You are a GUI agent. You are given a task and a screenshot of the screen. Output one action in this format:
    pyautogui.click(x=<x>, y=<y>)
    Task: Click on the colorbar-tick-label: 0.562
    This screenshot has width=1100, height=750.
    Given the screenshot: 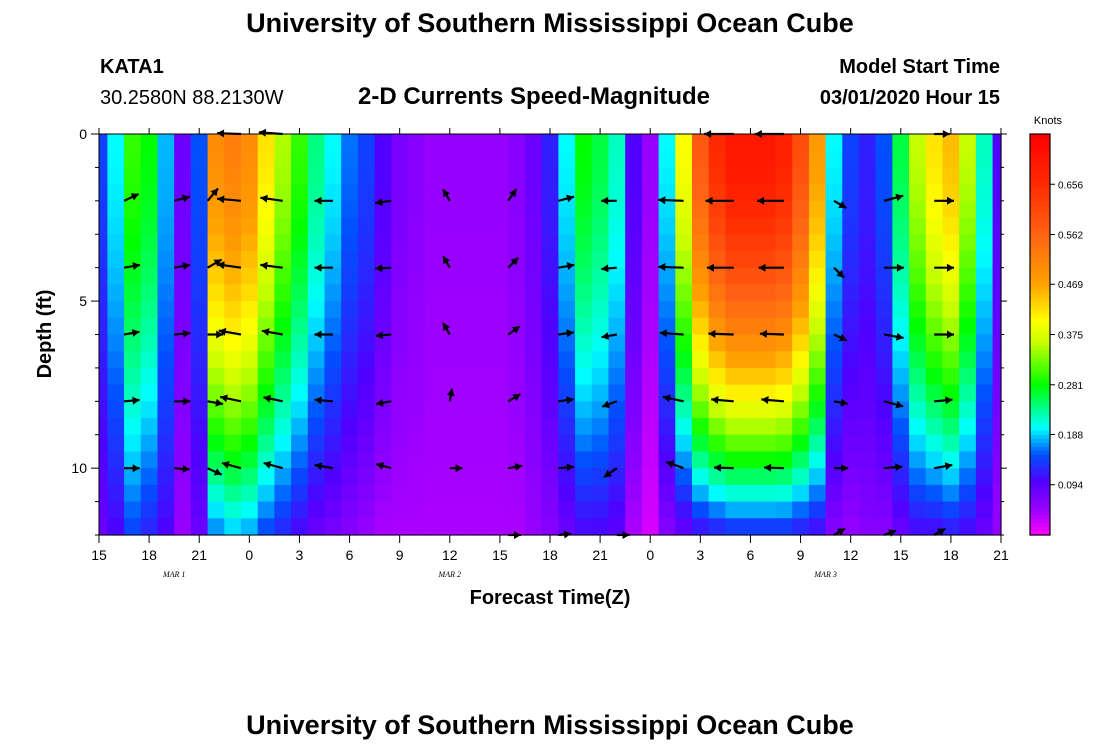 What is the action you would take?
    pyautogui.click(x=1070, y=236)
    